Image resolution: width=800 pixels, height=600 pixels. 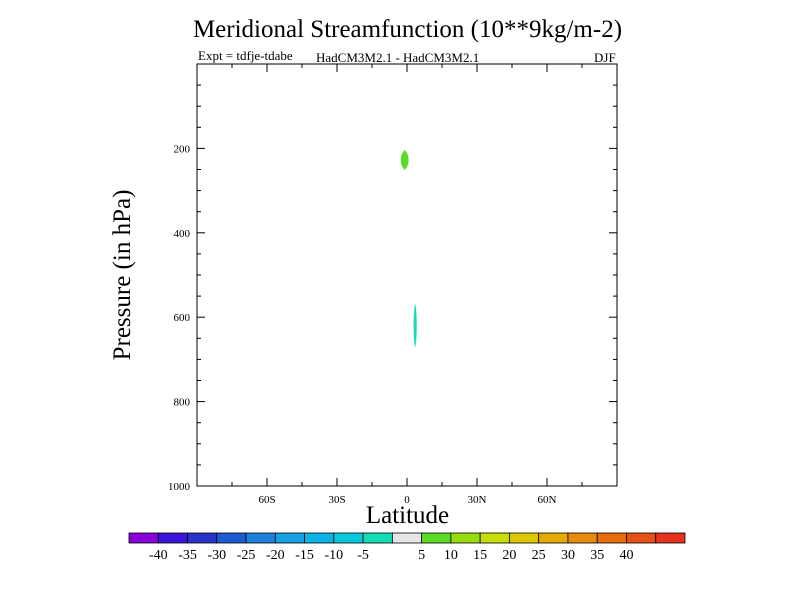 I want to click on colorbar-label: -40, so click(x=158, y=555).